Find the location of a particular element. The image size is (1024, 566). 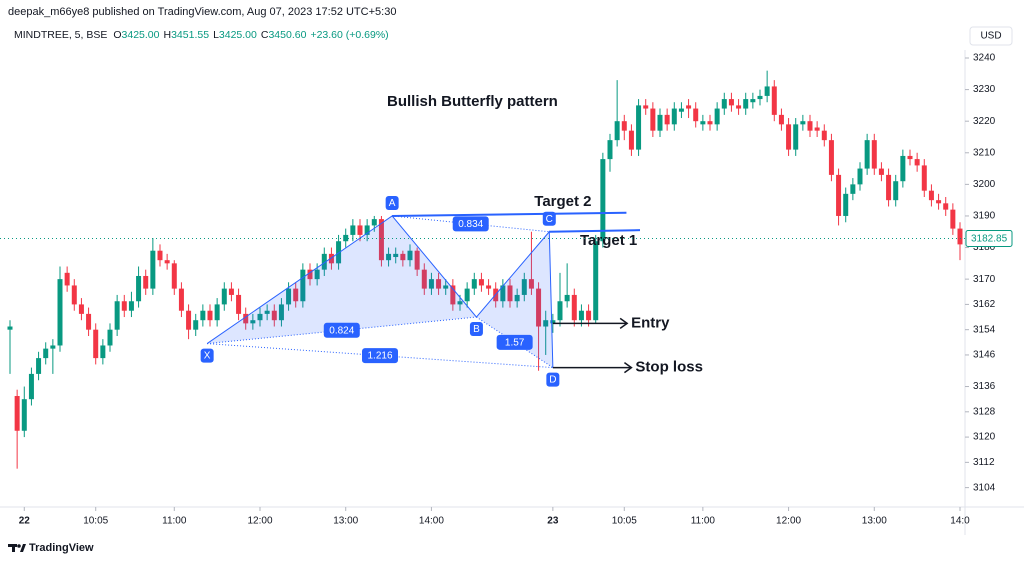

y-tick-label: 3154 is located at coordinates (984, 329).